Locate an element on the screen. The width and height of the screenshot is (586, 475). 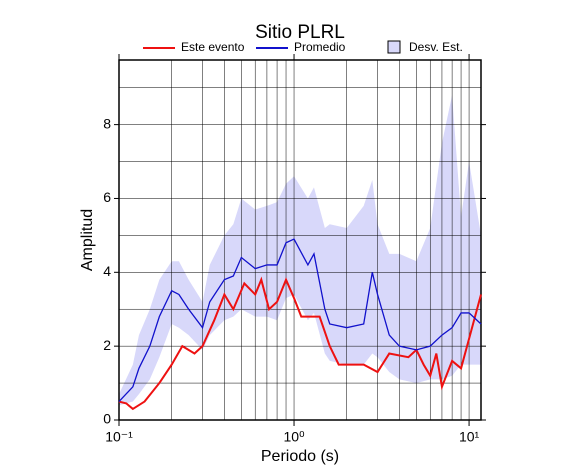
y-tick-label: 8 is located at coordinates (107, 123).